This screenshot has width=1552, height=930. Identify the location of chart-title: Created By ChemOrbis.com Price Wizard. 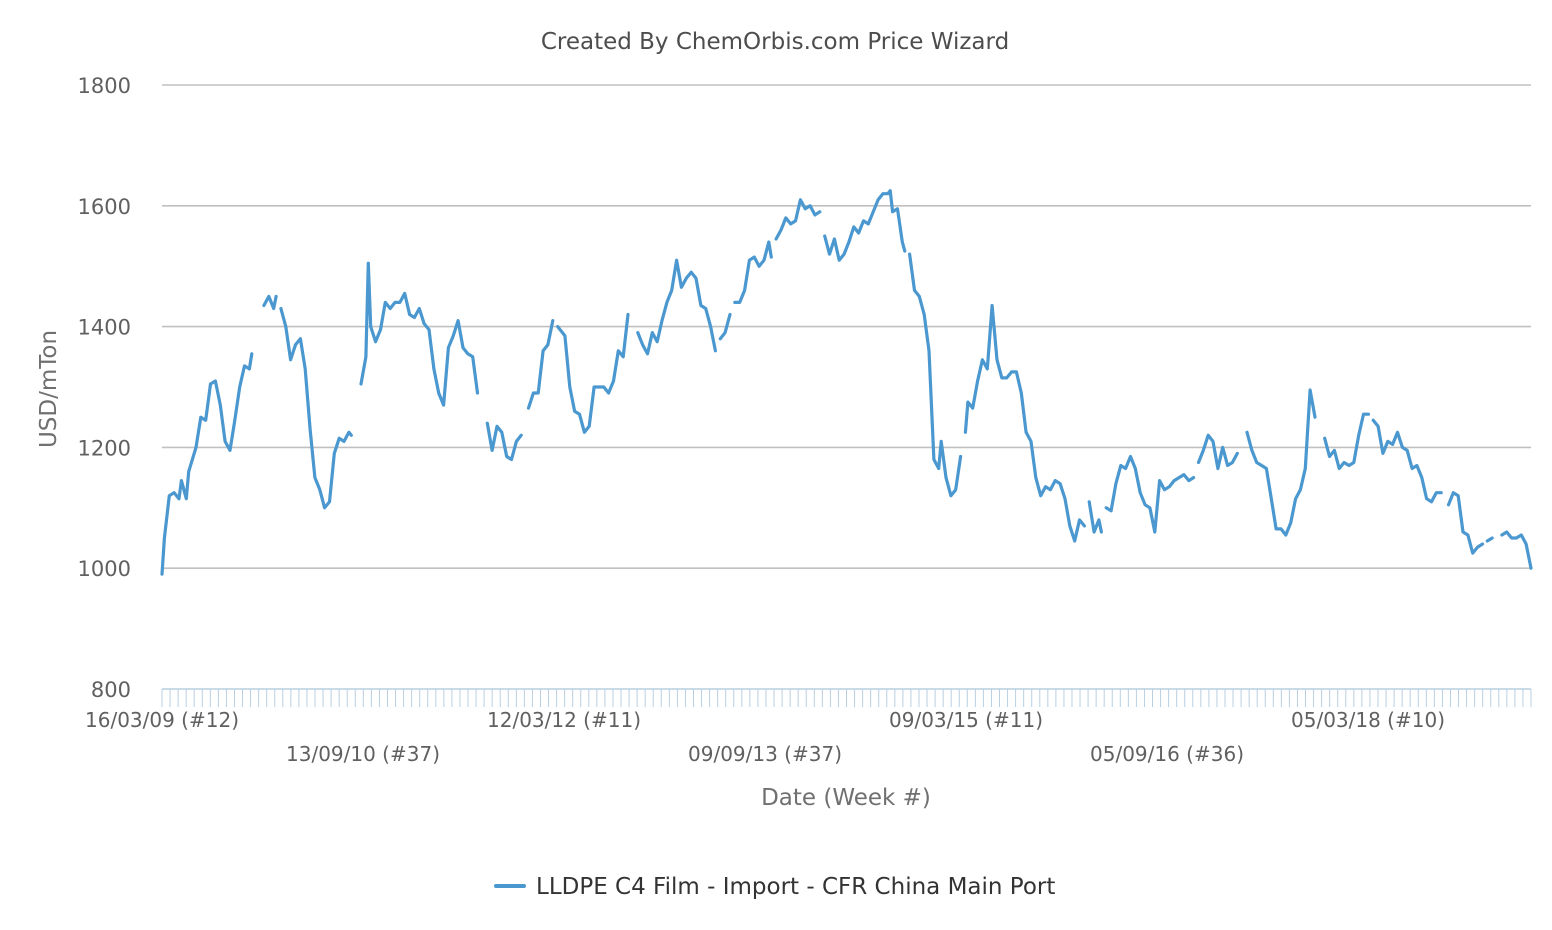
(775, 42).